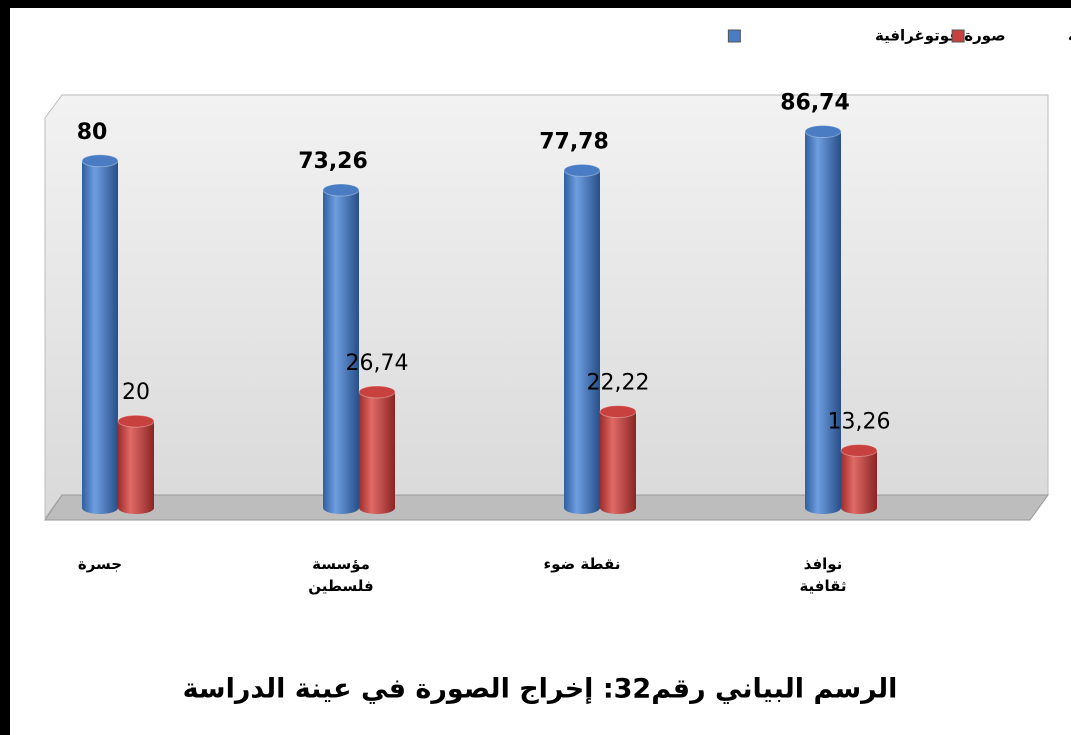 The height and width of the screenshot is (735, 1071). Describe the element at coordinates (136, 392) in the screenshot. I see `data-label: 20` at that location.